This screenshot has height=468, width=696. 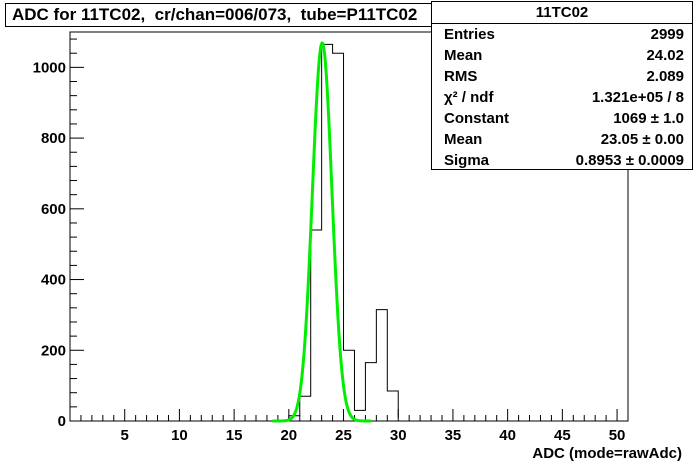 What do you see at coordinates (665, 76) in the screenshot?
I see `stats-value: 2.089` at bounding box center [665, 76].